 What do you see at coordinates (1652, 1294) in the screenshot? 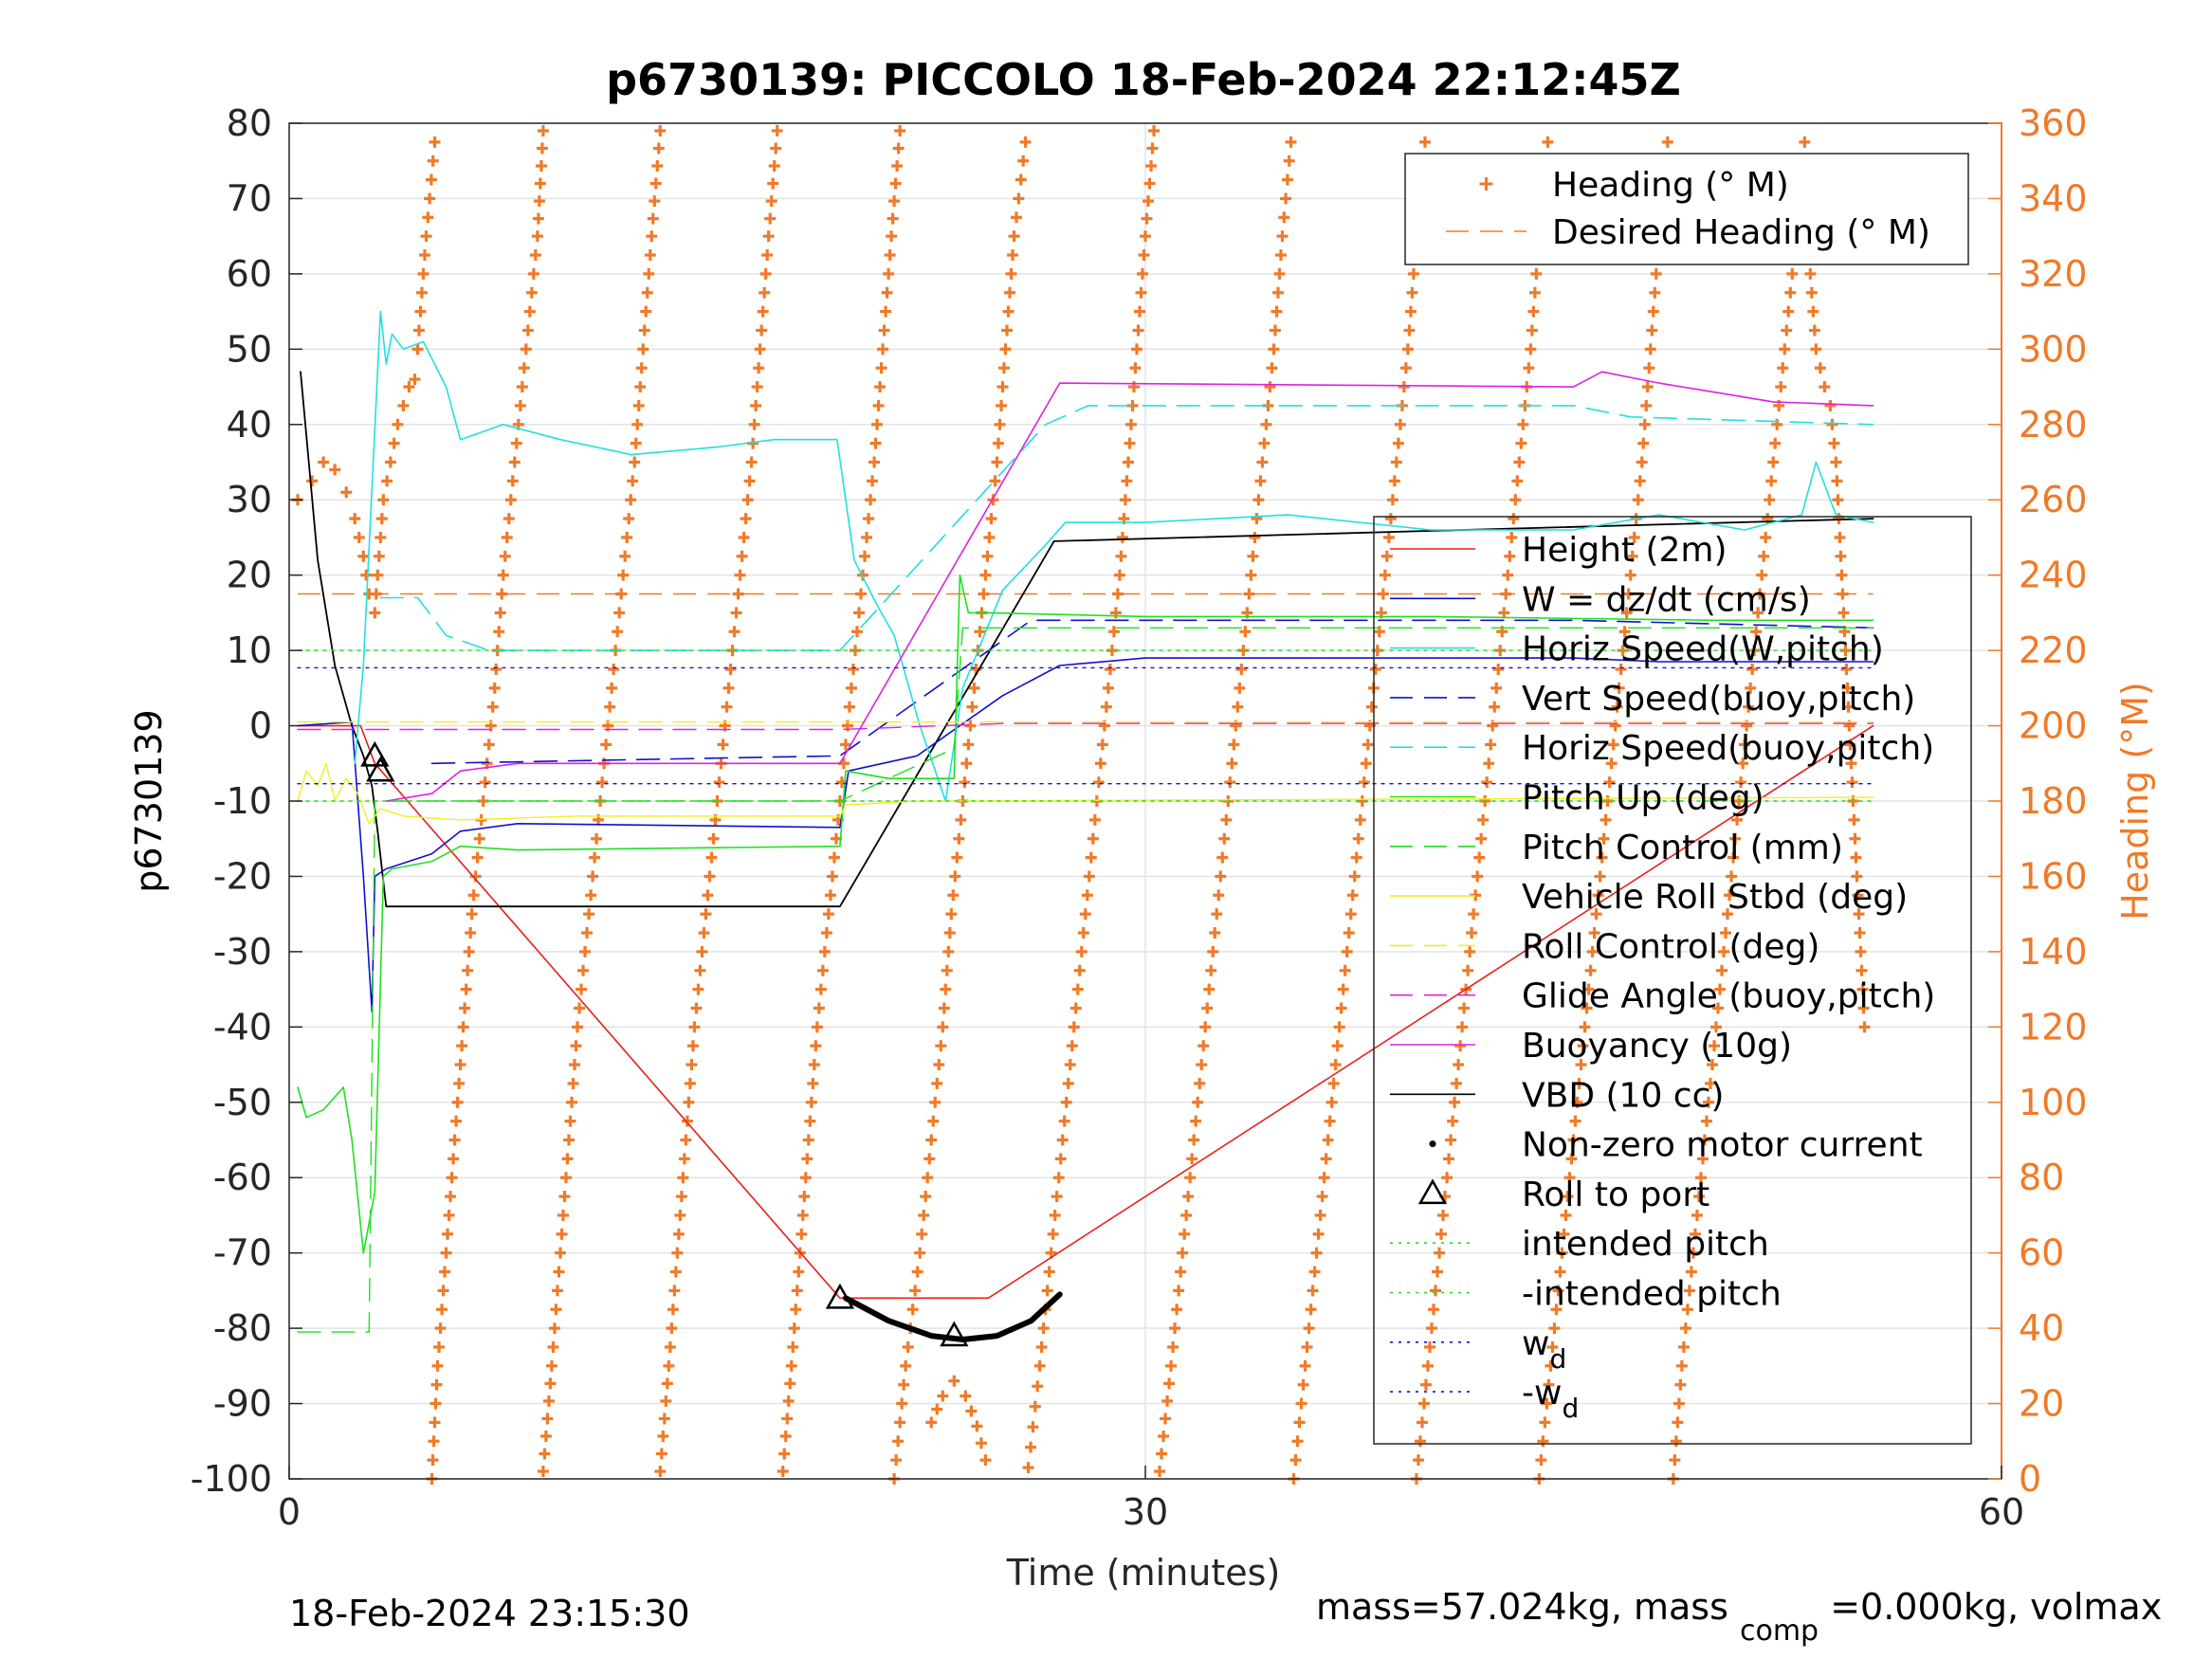
I see `legend-main-label-15: -intended pitch` at bounding box center [1652, 1294].